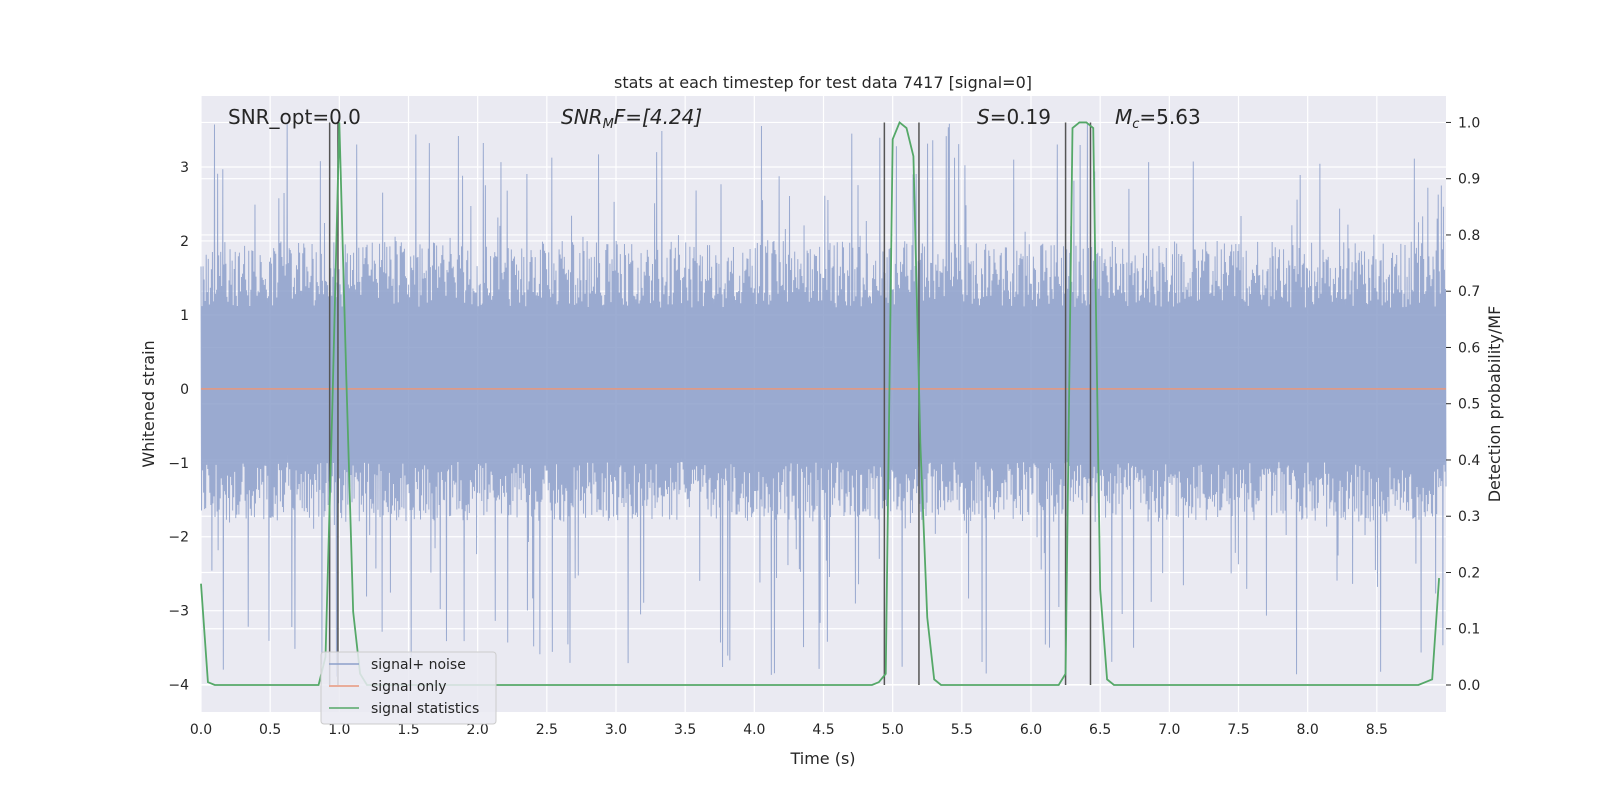  I want to click on legend-label-signal-noise: signal+ noise, so click(418, 665).